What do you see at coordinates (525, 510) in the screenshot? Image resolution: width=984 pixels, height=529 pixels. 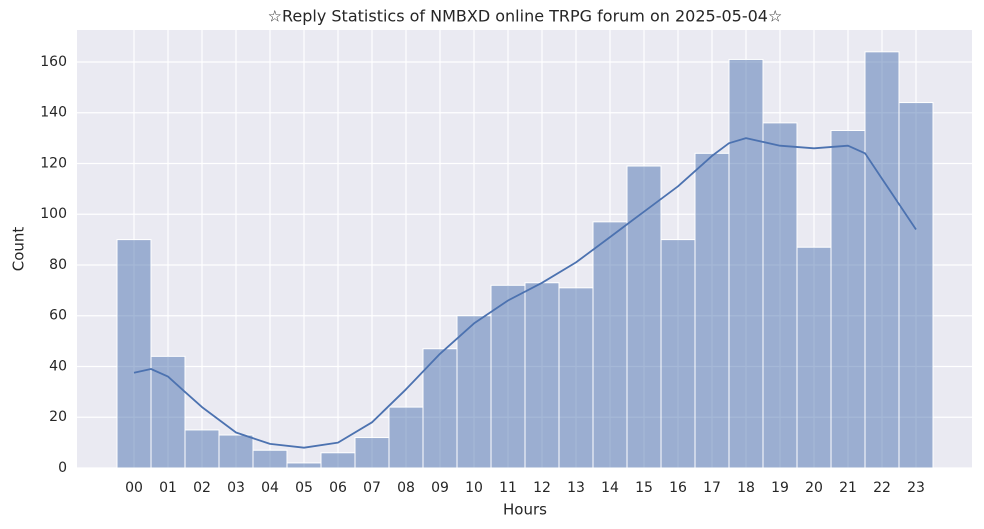 I see `x-axis-label: Hours` at bounding box center [525, 510].